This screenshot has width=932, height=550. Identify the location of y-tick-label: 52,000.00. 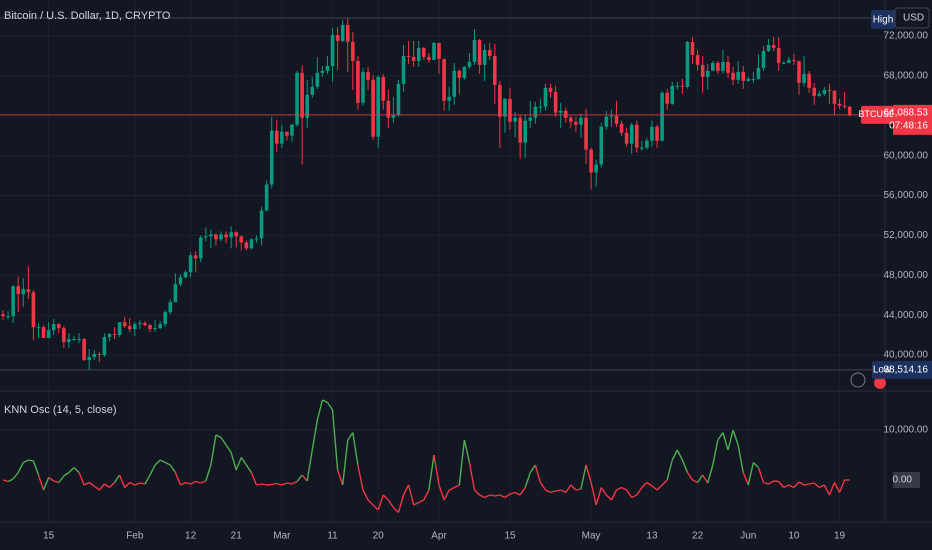
(906, 235).